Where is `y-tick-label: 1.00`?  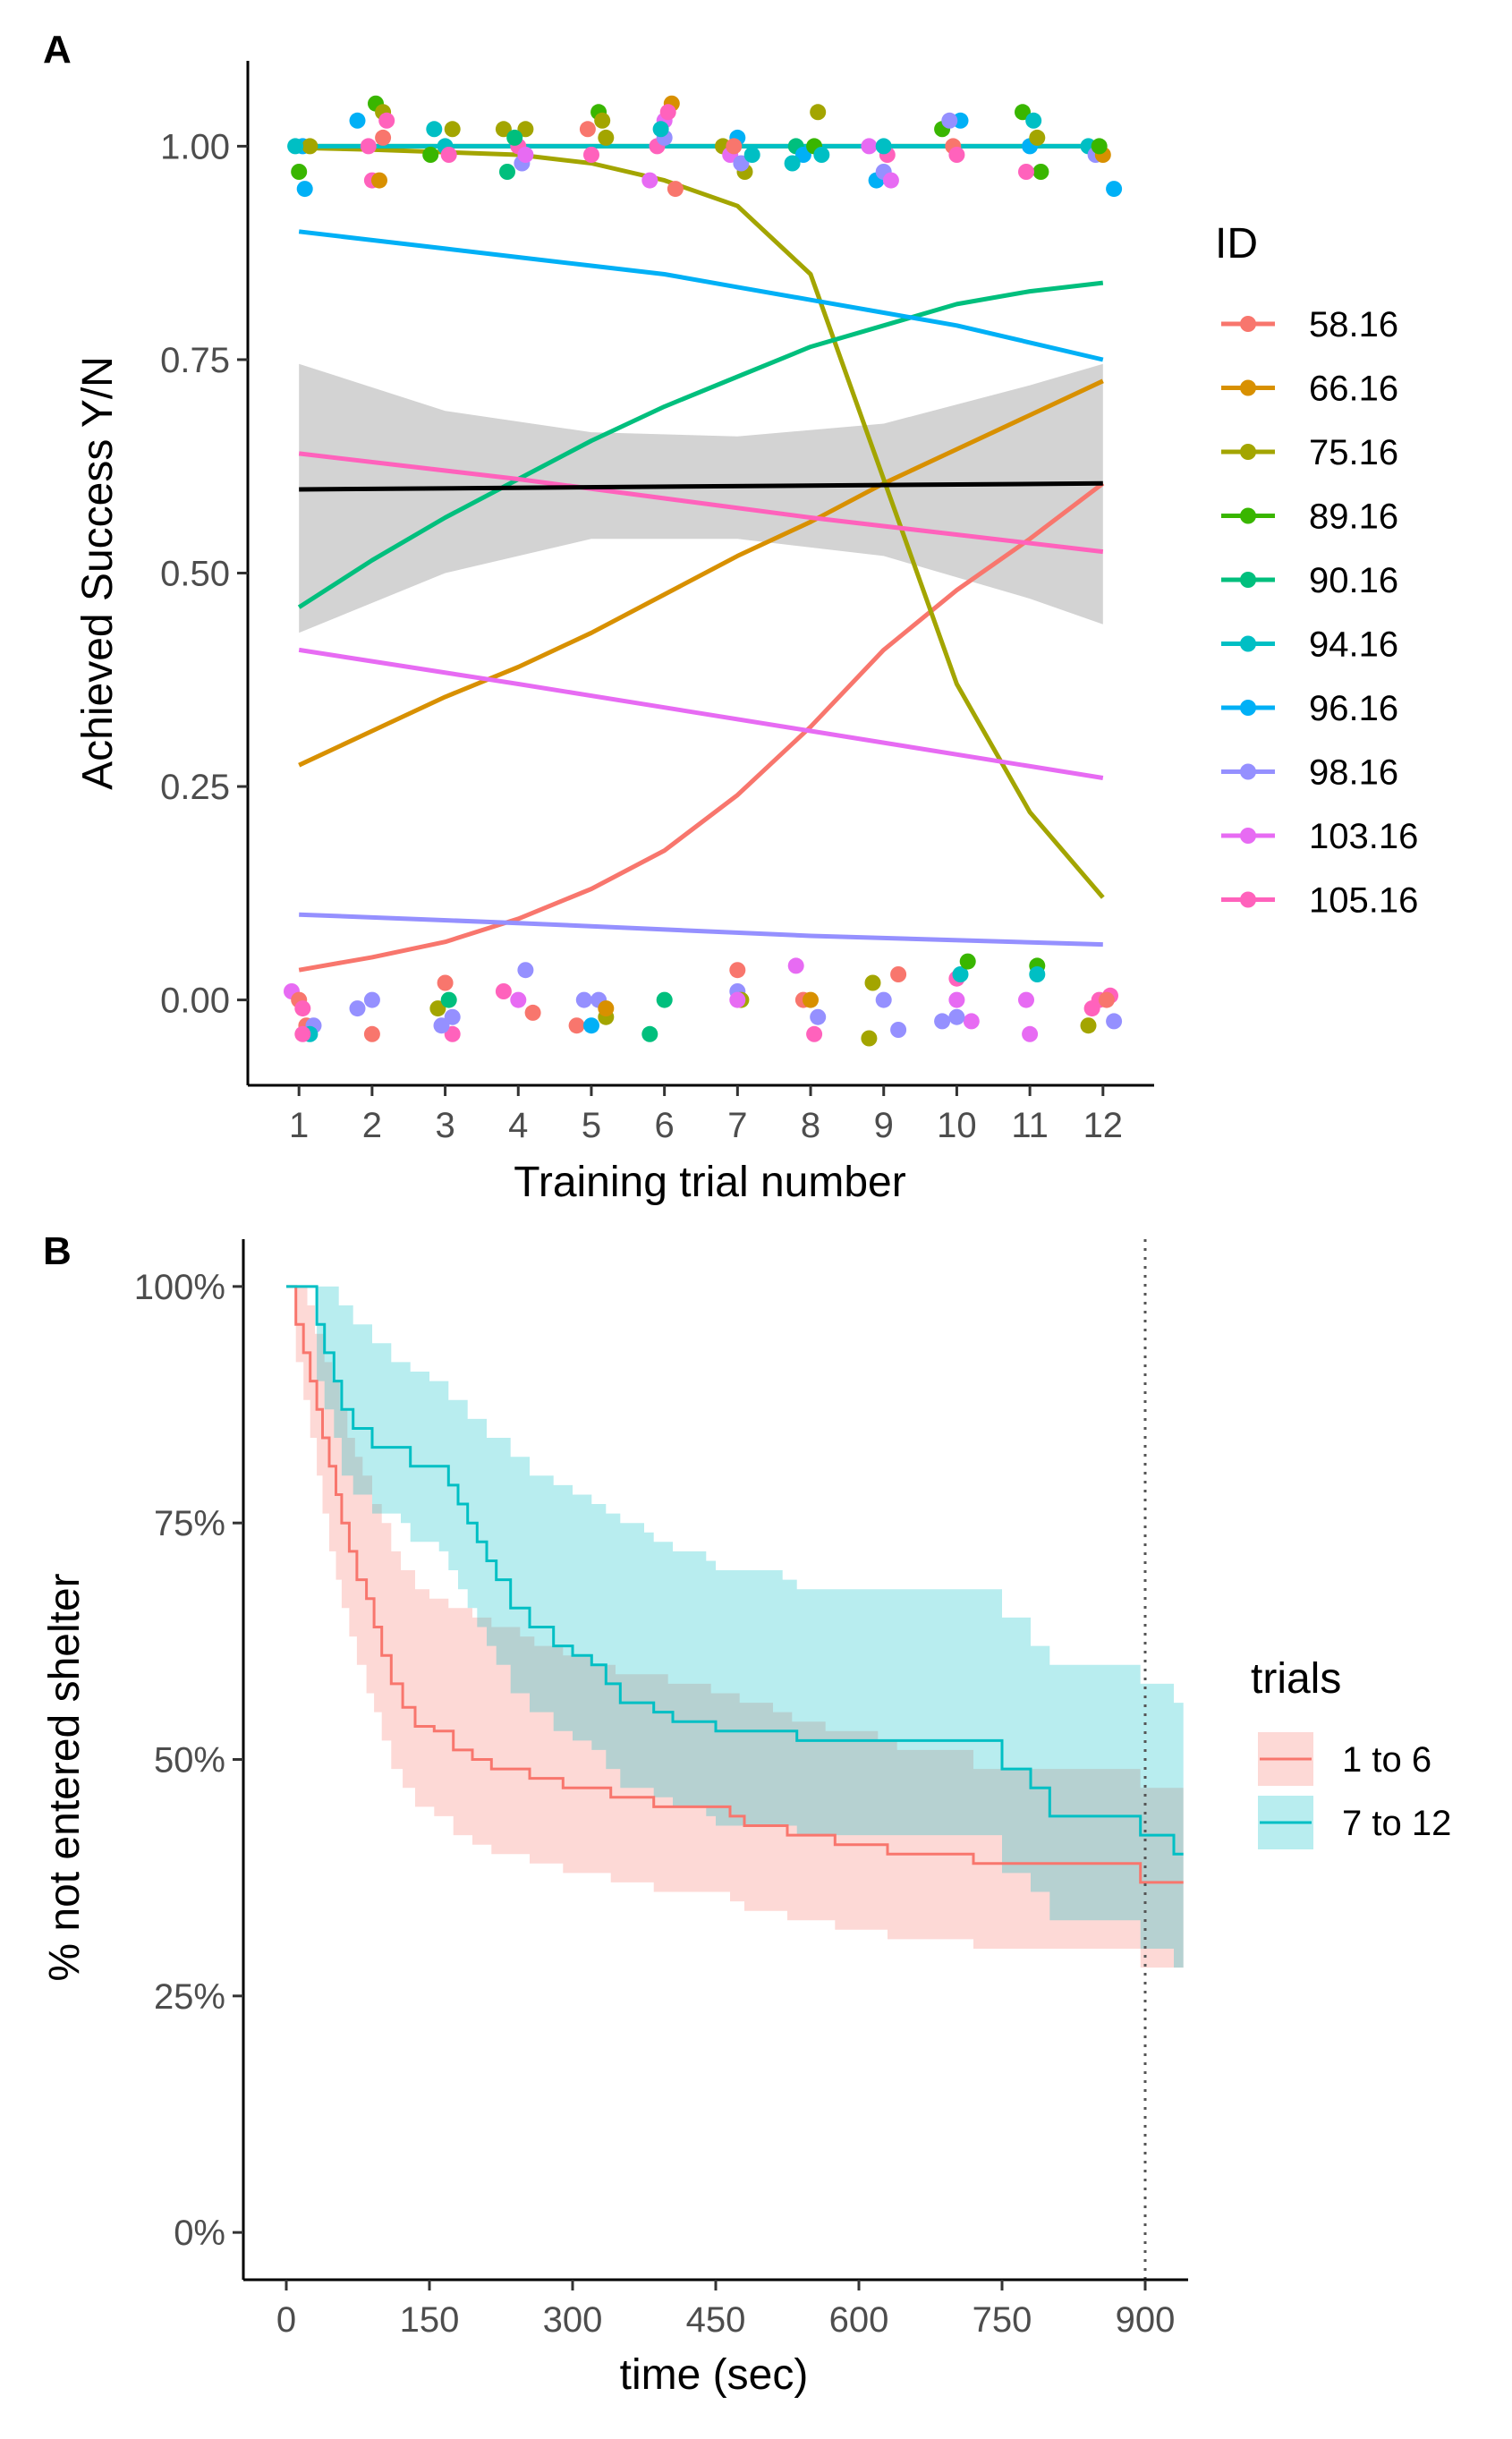 y-tick-label: 1.00 is located at coordinates (195, 146).